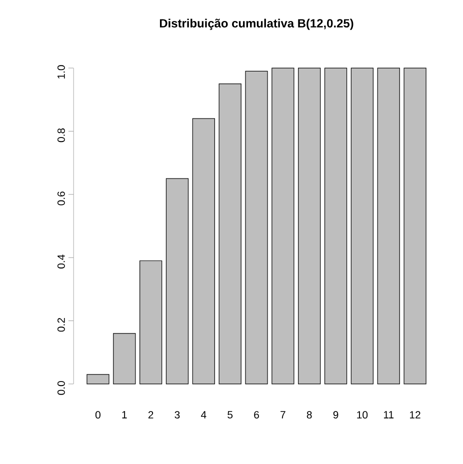  What do you see at coordinates (61, 325) in the screenshot?
I see `y-tick-label: 0.2` at bounding box center [61, 325].